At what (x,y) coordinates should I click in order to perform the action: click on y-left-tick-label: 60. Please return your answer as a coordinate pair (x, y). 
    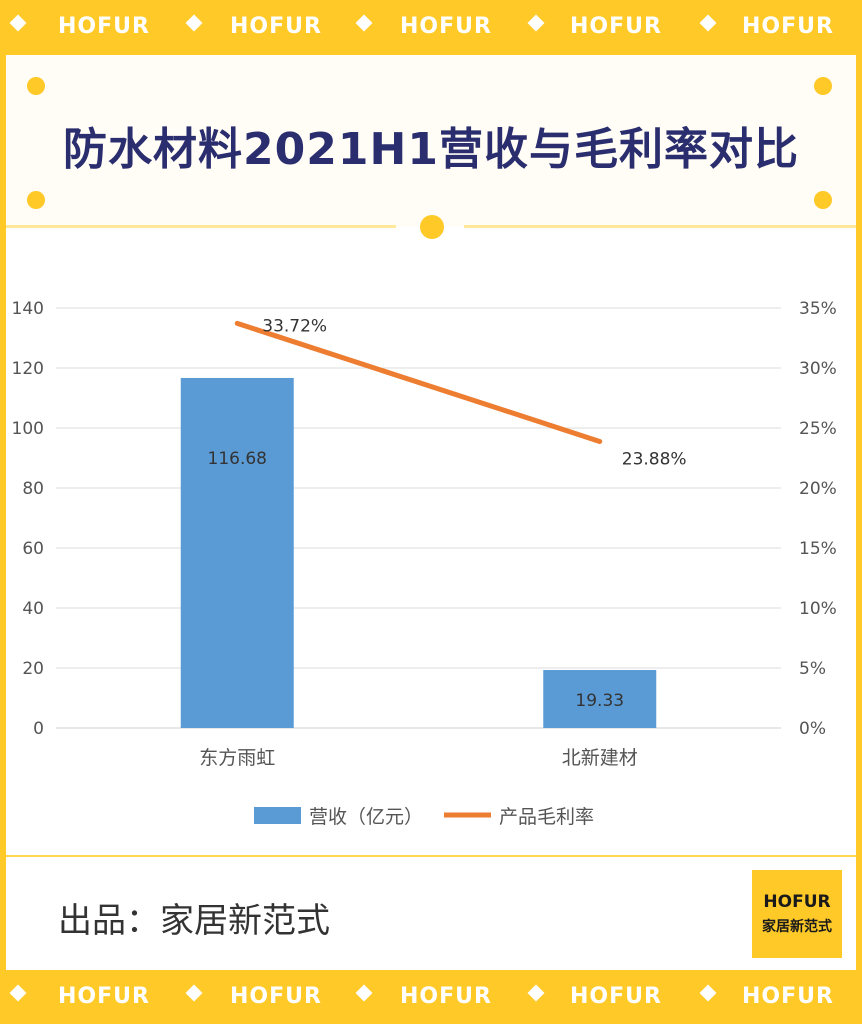
    Looking at the image, I should click on (33, 549).